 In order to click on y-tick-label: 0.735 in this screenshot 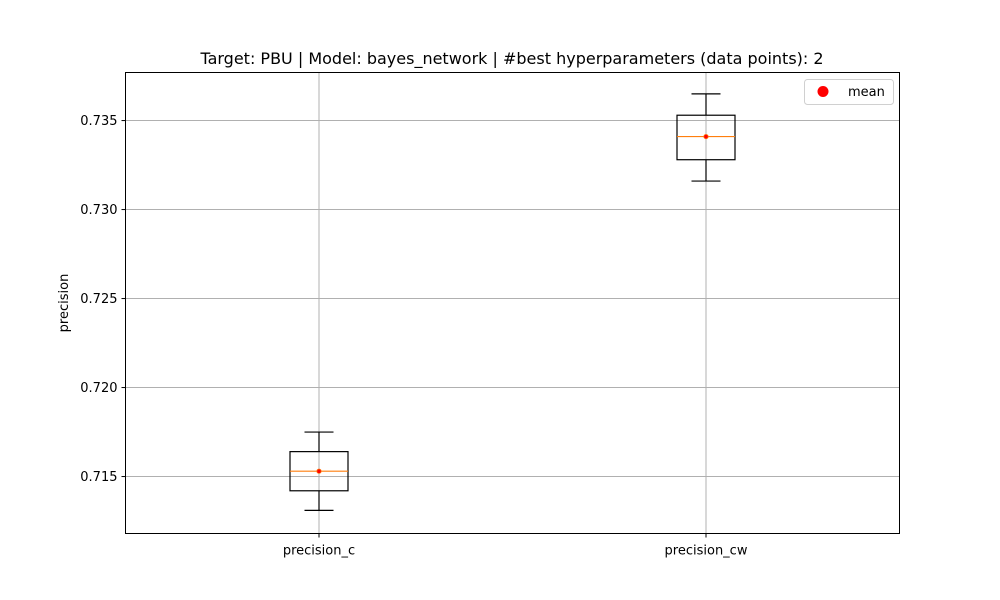, I will do `click(98, 121)`.